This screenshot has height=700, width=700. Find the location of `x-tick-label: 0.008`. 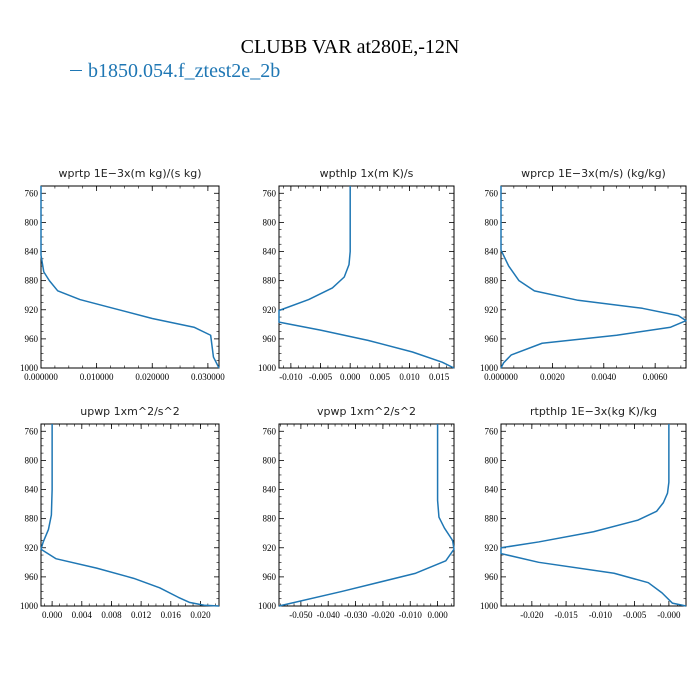

x-tick-label: 0.008 is located at coordinates (111, 615).